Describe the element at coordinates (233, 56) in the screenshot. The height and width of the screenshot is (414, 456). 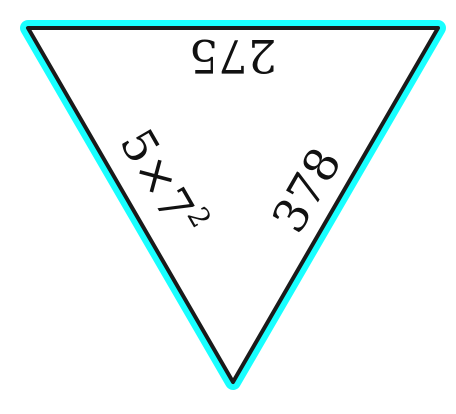
I see `top-edge-label: 275` at that location.